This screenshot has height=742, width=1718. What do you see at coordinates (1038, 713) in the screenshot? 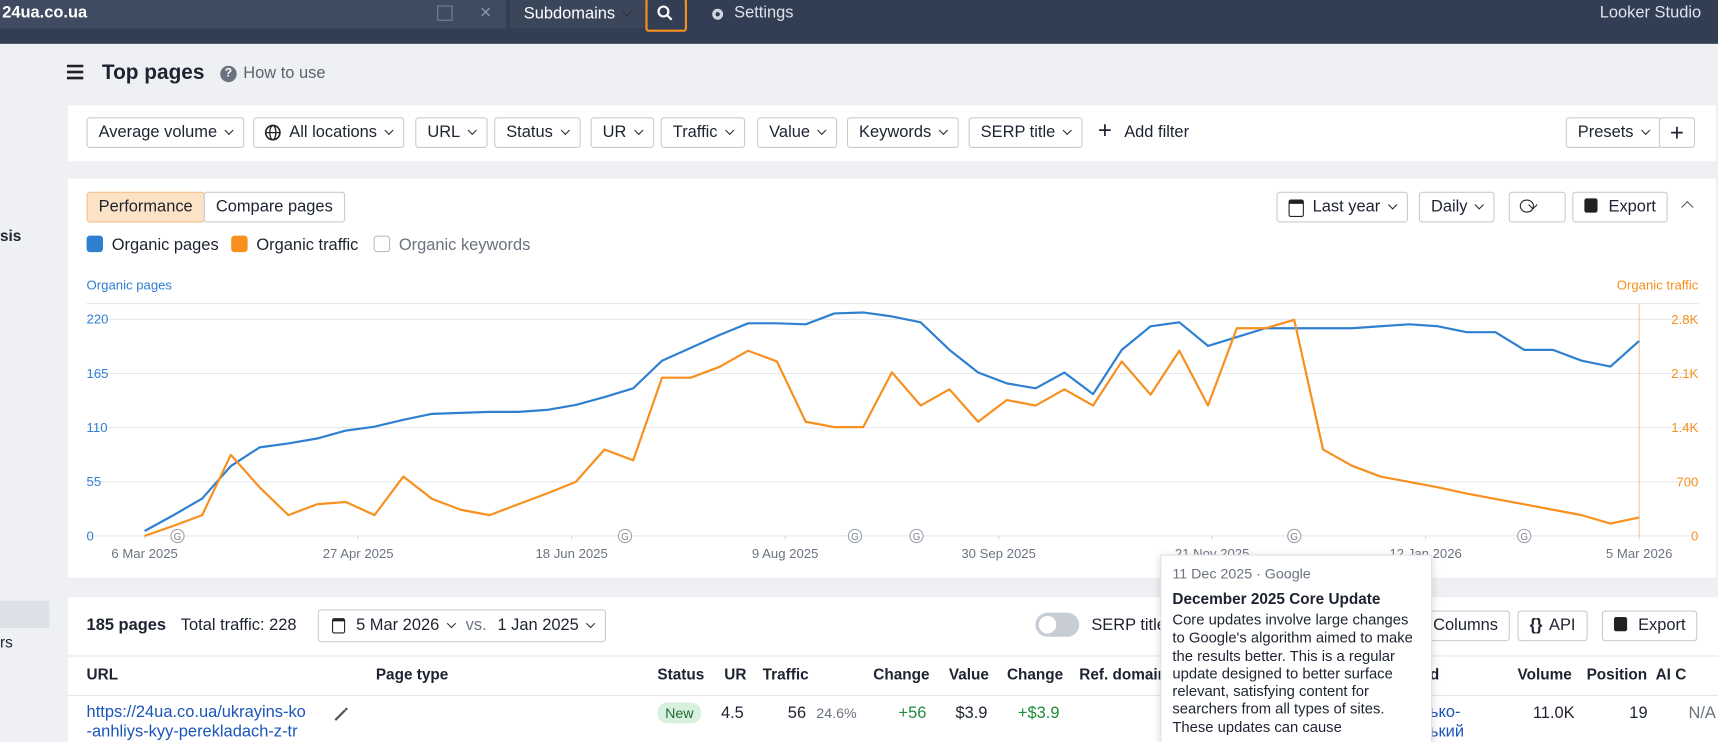
I see `value-change-cell: +$3.9` at bounding box center [1038, 713].